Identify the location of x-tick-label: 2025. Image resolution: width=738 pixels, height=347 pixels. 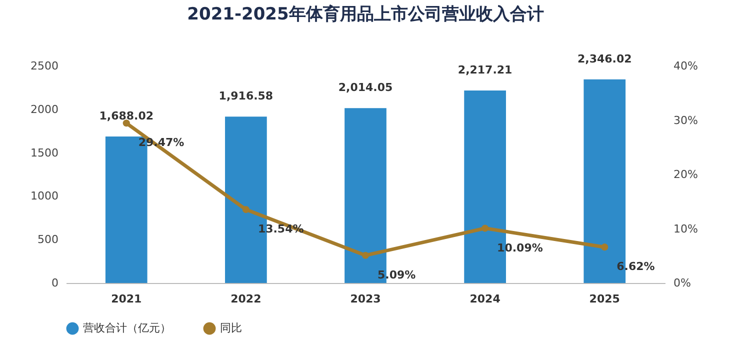
(604, 299).